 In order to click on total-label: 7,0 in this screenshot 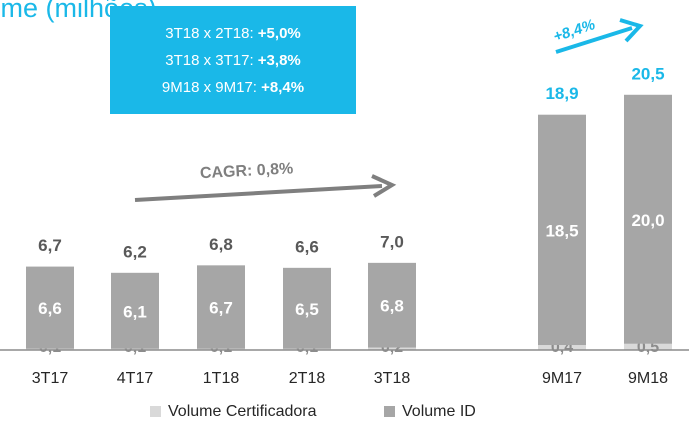, I will do `click(392, 241)`.